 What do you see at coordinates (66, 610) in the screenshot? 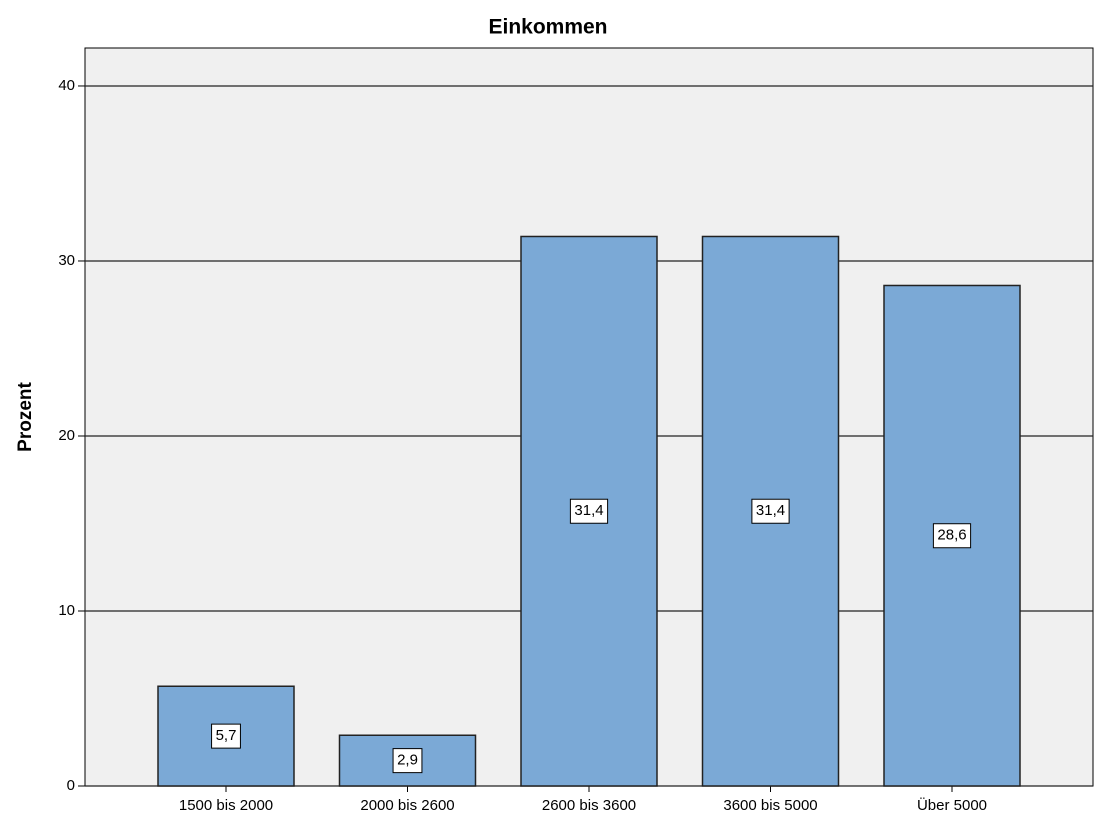
I see `y-tick-label: 10` at bounding box center [66, 610].